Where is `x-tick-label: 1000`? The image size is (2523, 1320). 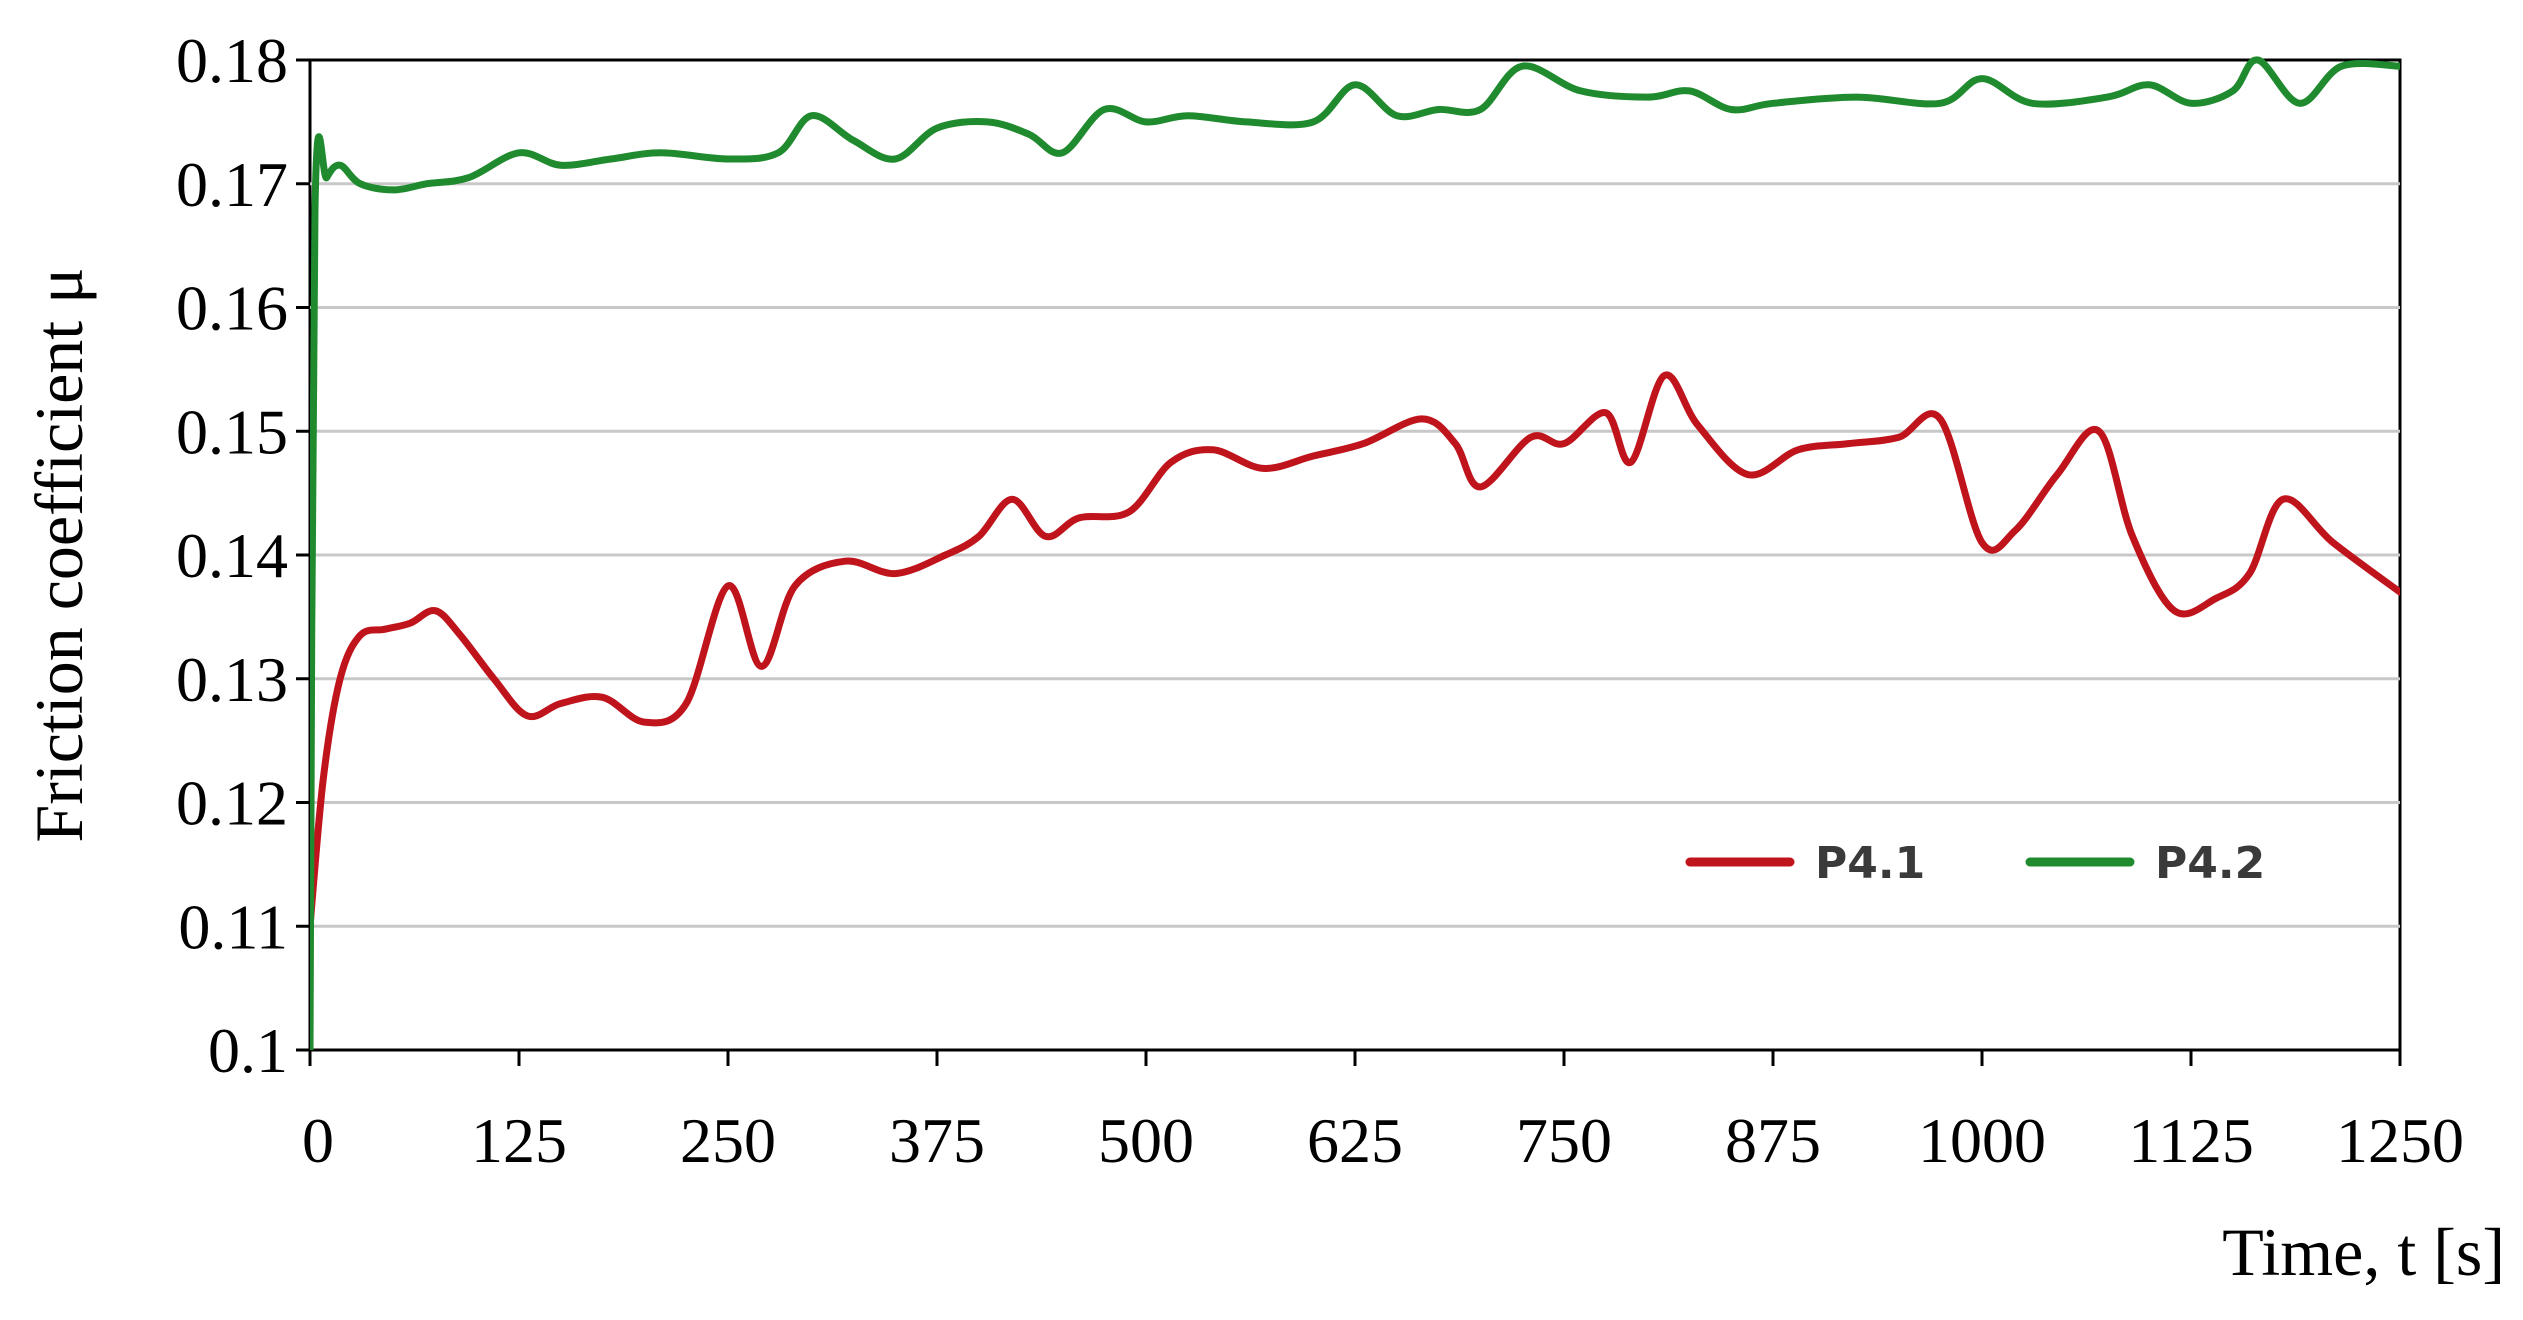 x-tick-label: 1000 is located at coordinates (1982, 1140).